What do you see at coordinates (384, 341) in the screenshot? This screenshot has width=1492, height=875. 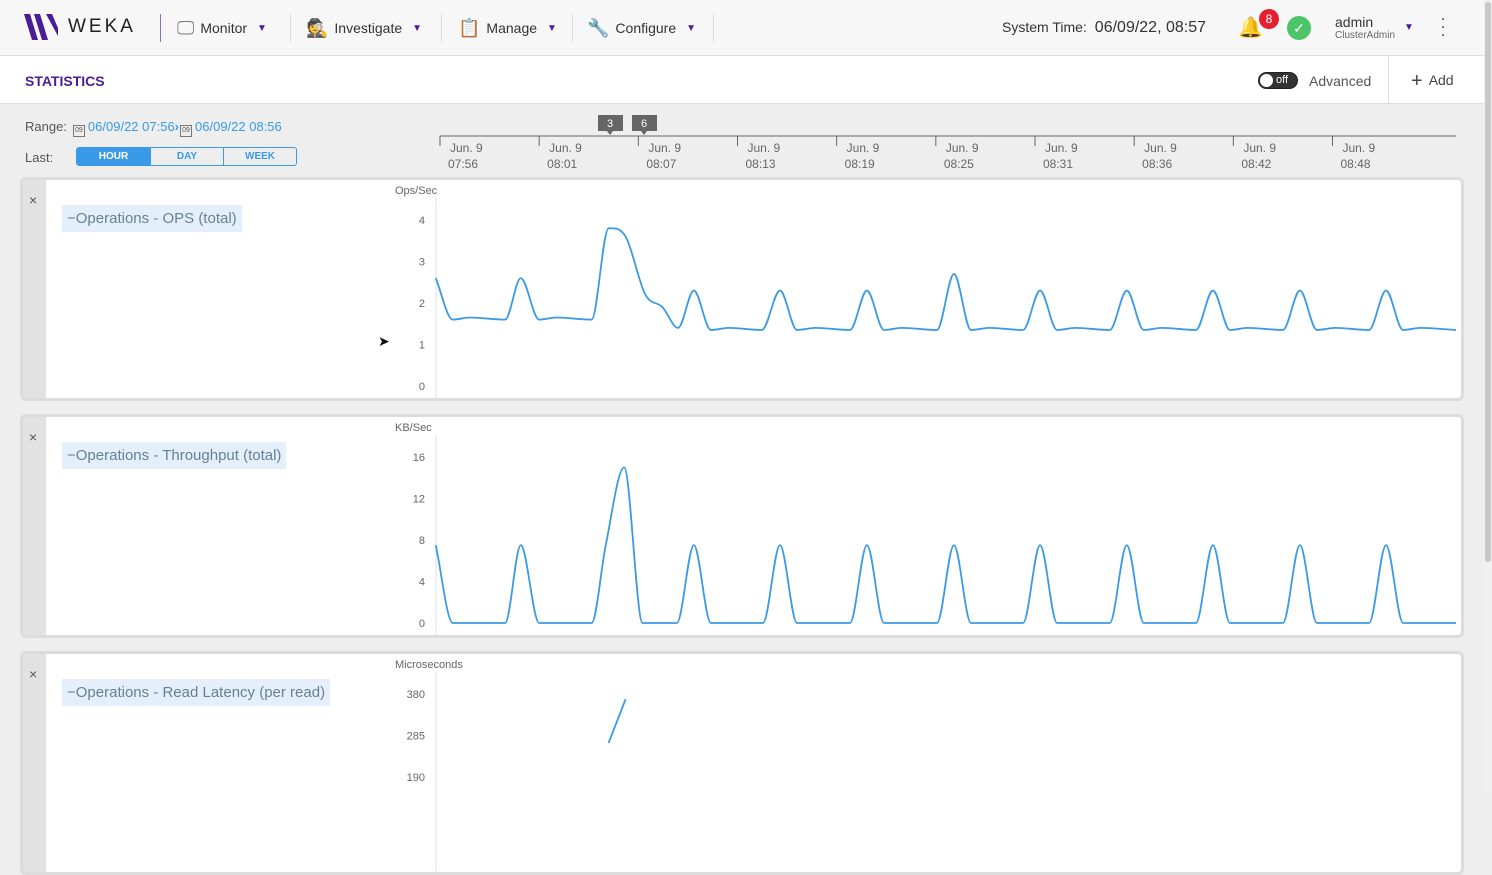 I see `mouse-cursor-icon: ➤` at bounding box center [384, 341].